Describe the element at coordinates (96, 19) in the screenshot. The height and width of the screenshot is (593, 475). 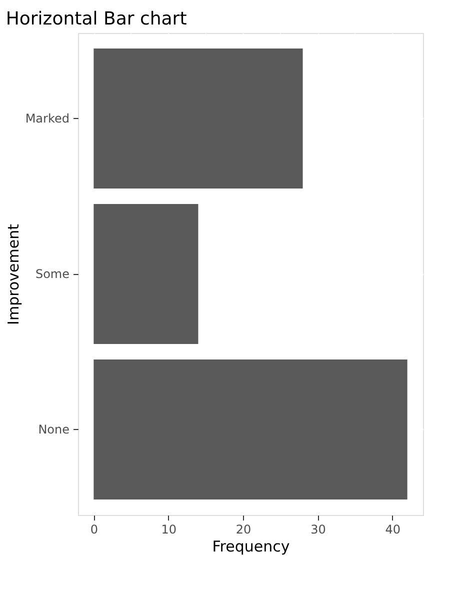
I see `chart-title: Horizontal Bar chart` at that location.